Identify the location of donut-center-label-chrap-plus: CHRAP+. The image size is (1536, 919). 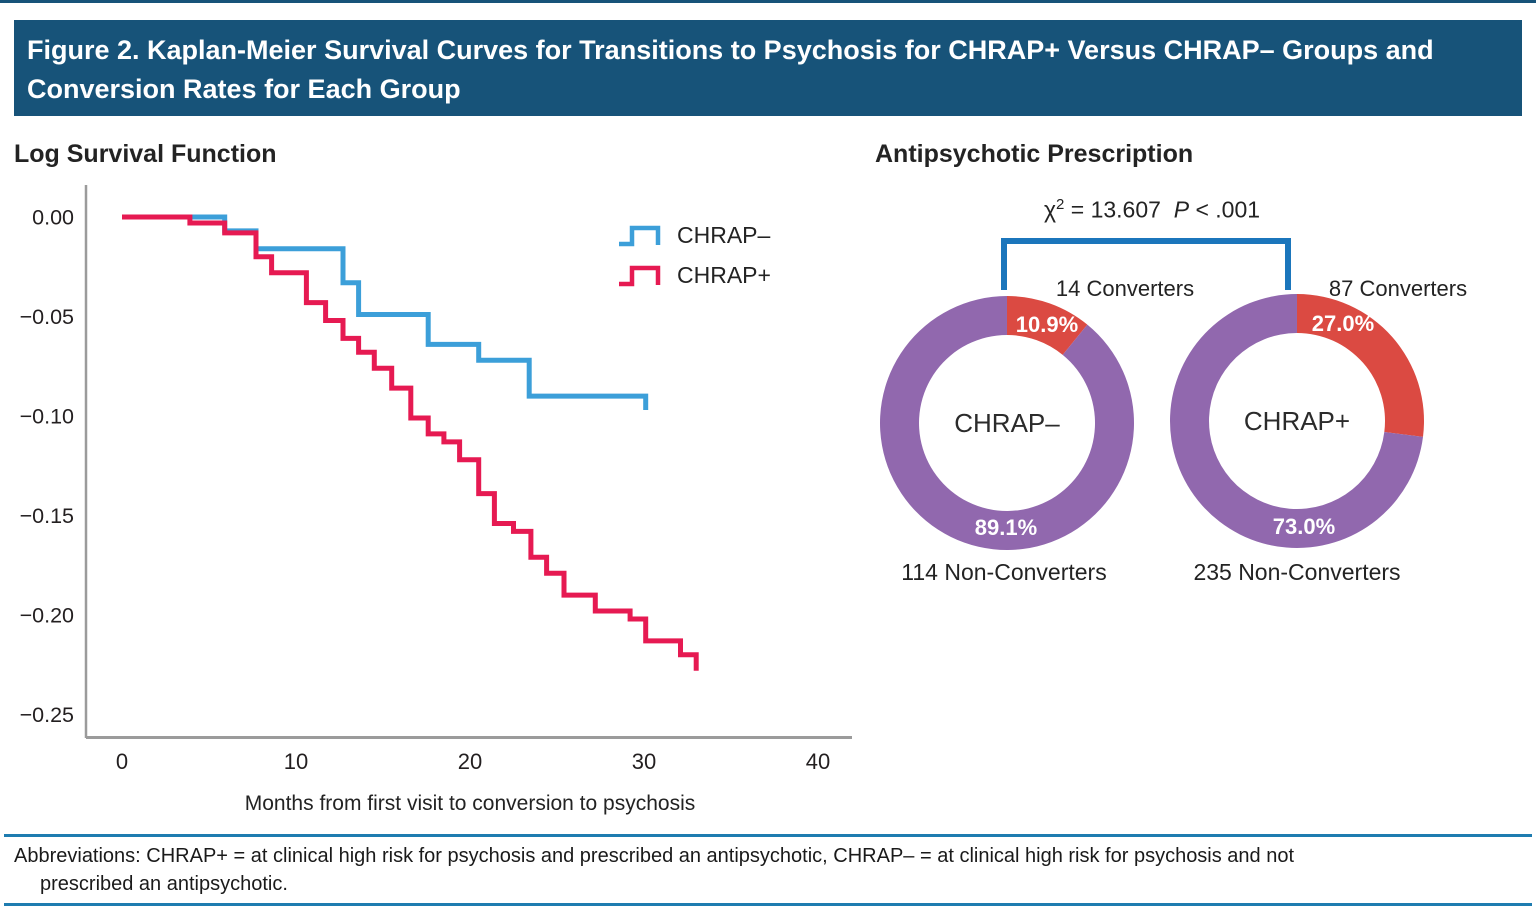
(1297, 421).